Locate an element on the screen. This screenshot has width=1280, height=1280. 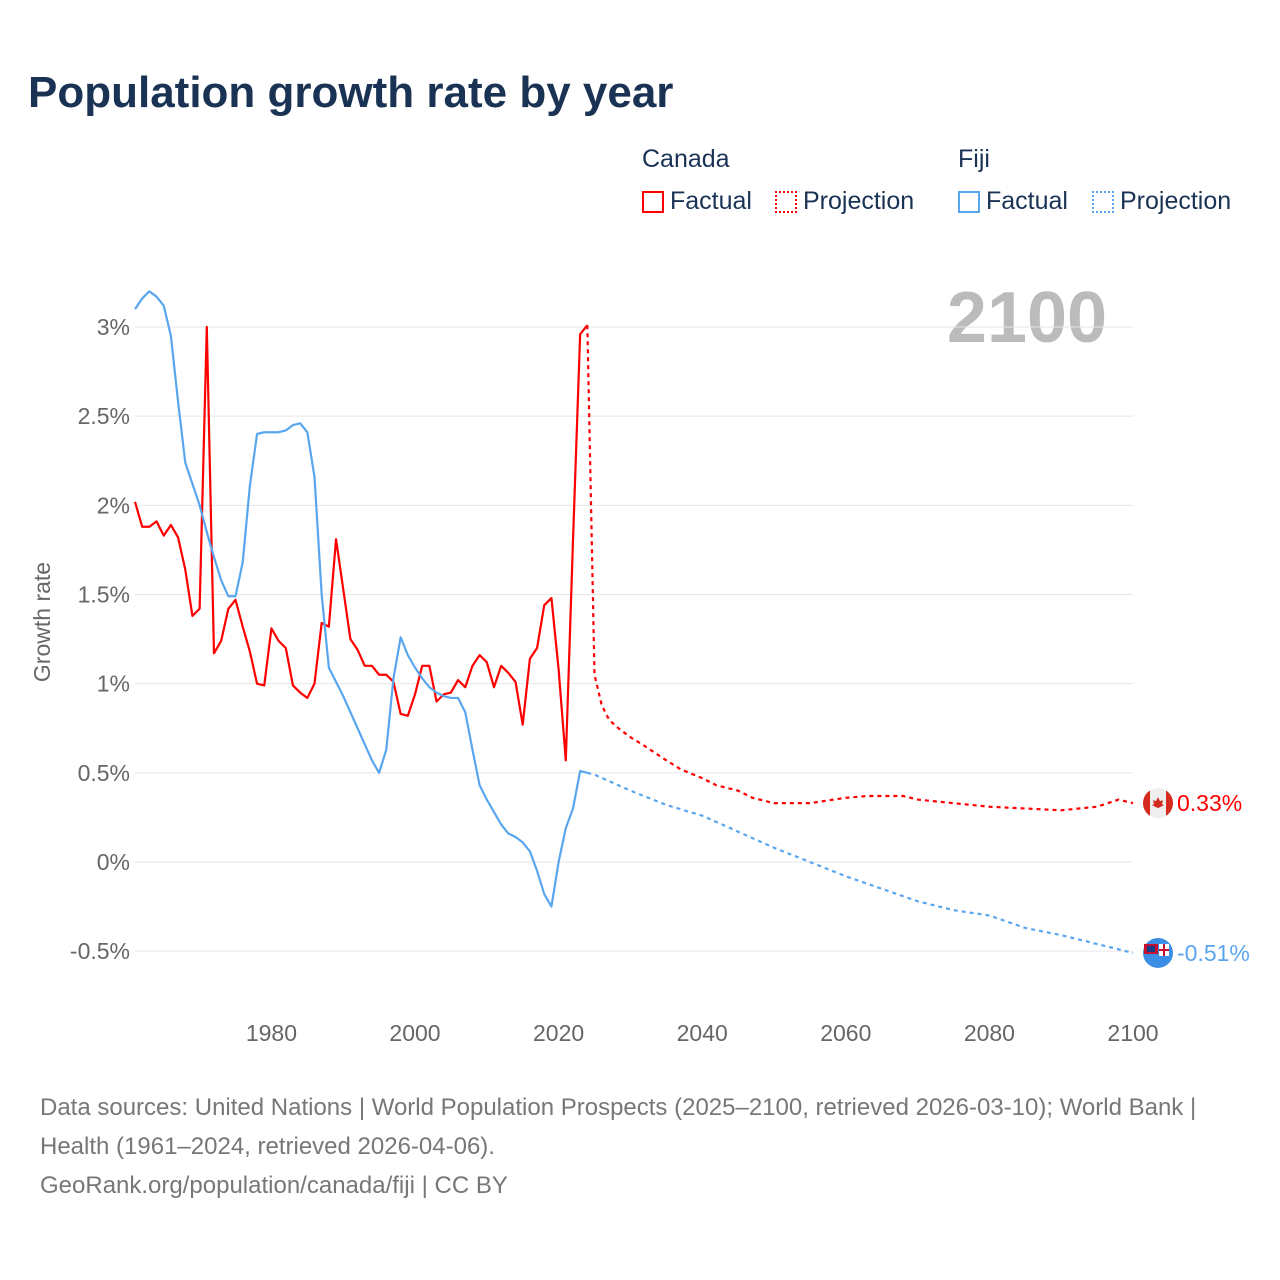
x-tick-label: 2060 is located at coordinates (845, 1033).